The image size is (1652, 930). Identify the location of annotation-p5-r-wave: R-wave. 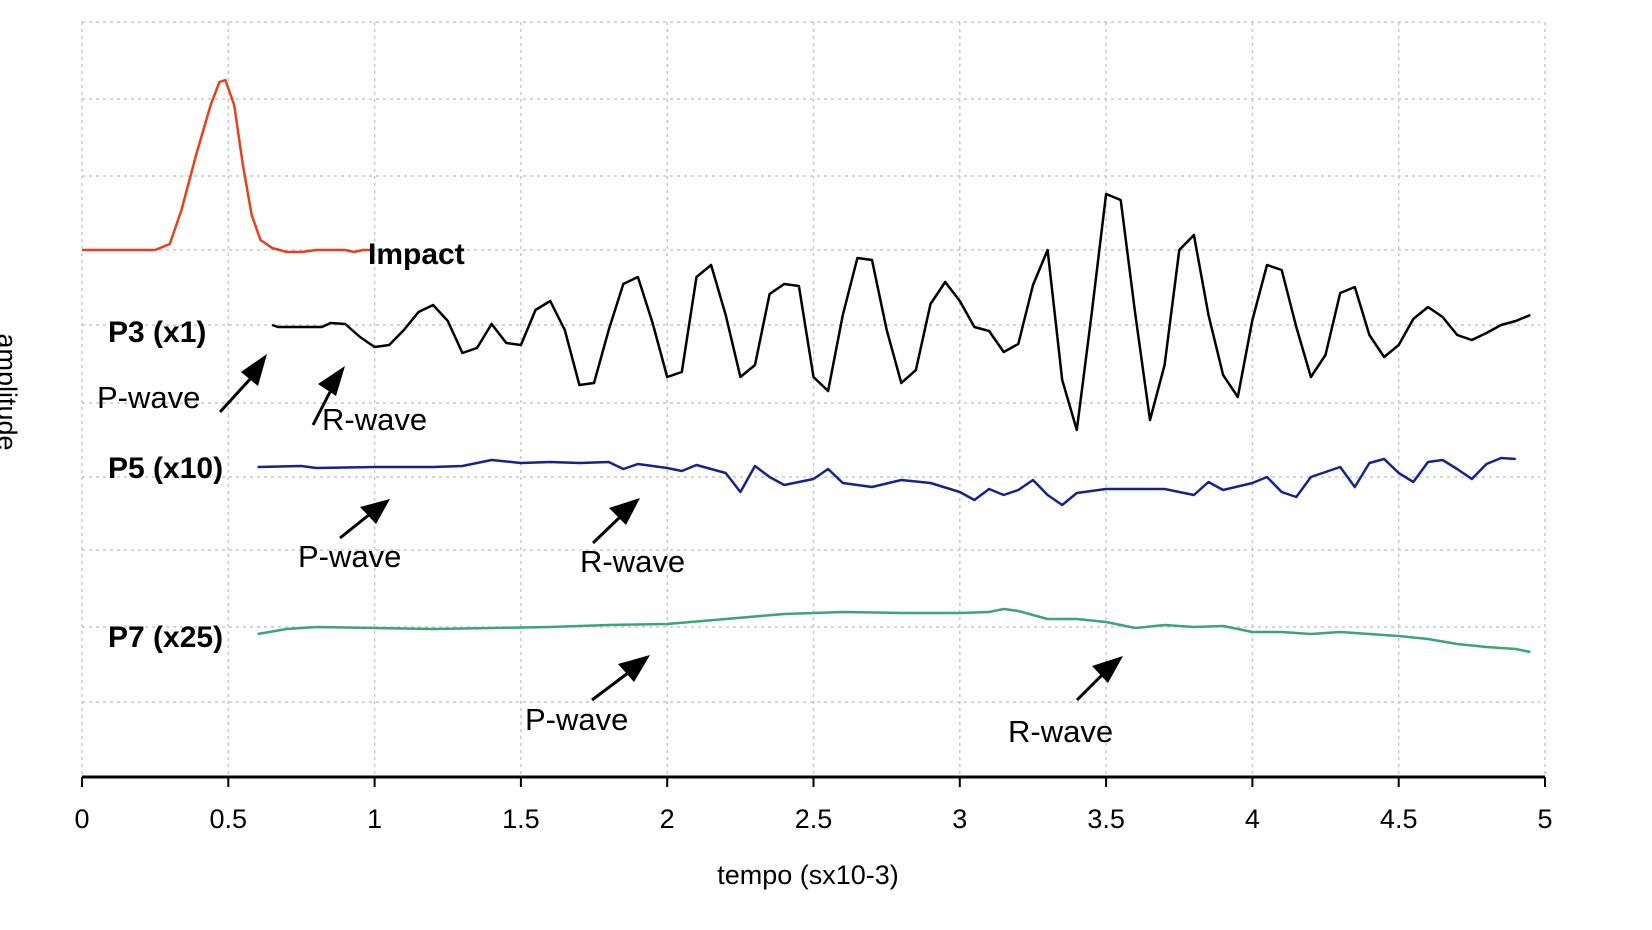
(632, 561).